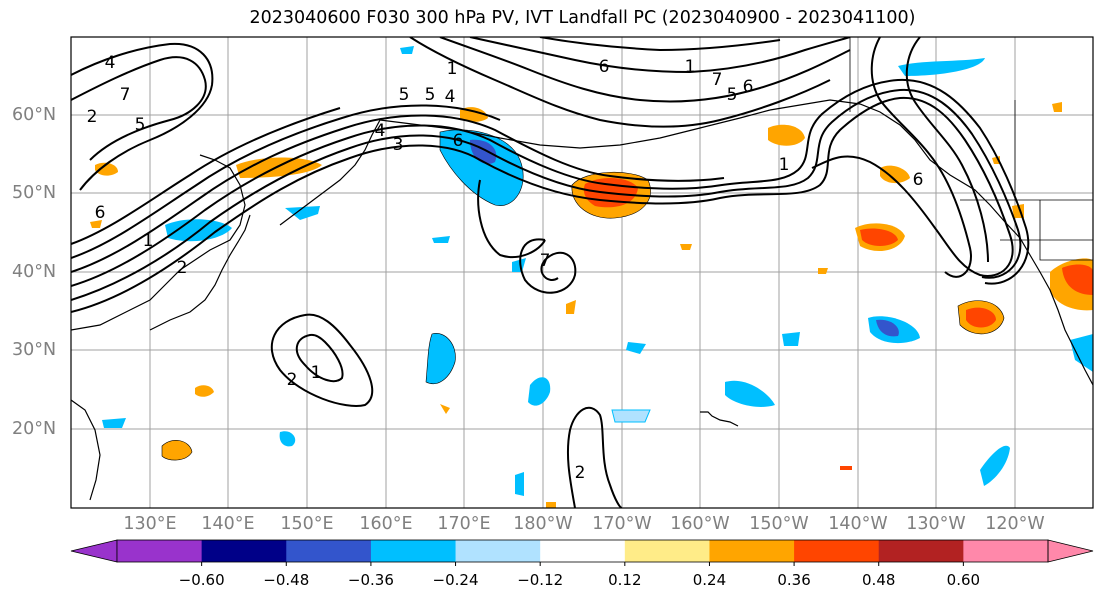 The height and width of the screenshot is (601, 1105). Describe the element at coordinates (700, 524) in the screenshot. I see `longitude-label: 160°W` at that location.